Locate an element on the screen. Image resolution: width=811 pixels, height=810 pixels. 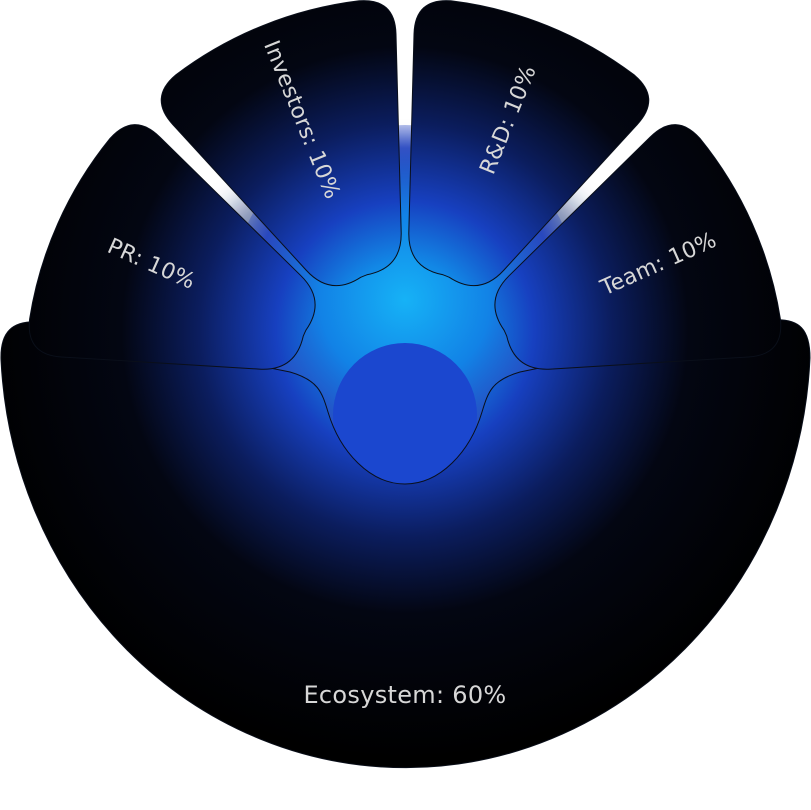
slice-pr is located at coordinates (172, 247).